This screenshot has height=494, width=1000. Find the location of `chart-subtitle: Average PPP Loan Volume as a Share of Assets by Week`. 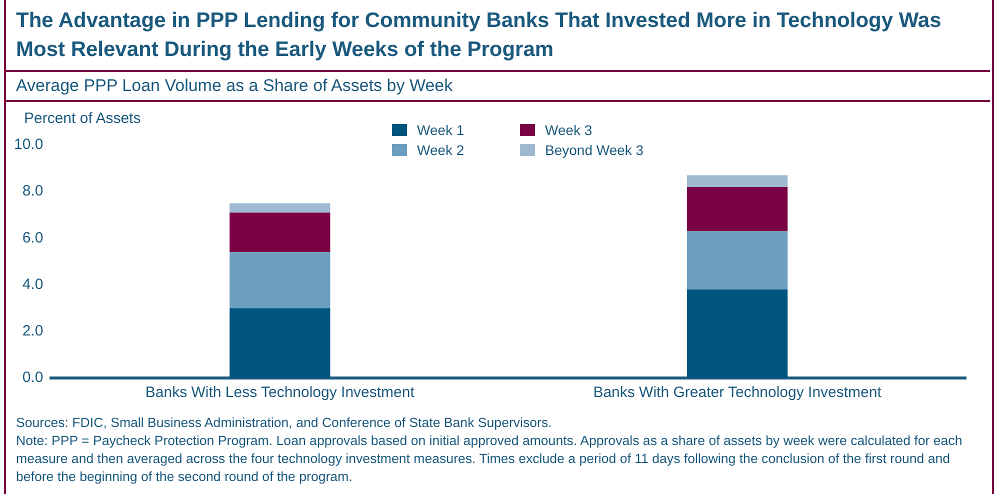

chart-subtitle: Average PPP Loan Volume as a Share of Assets by Week is located at coordinates (234, 86).